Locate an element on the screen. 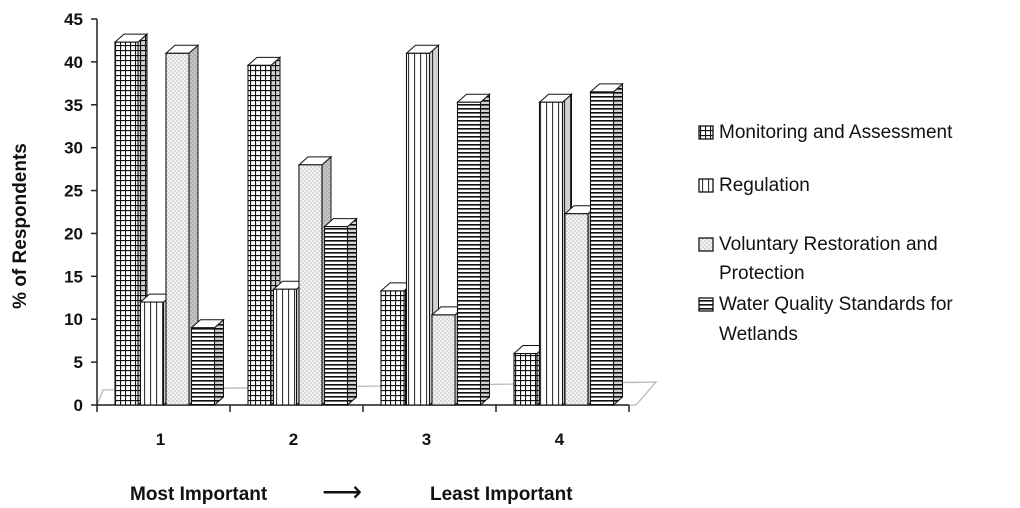 Image resolution: width=1020 pixels, height=508 pixels. legend-label: Wetlands is located at coordinates (758, 334).